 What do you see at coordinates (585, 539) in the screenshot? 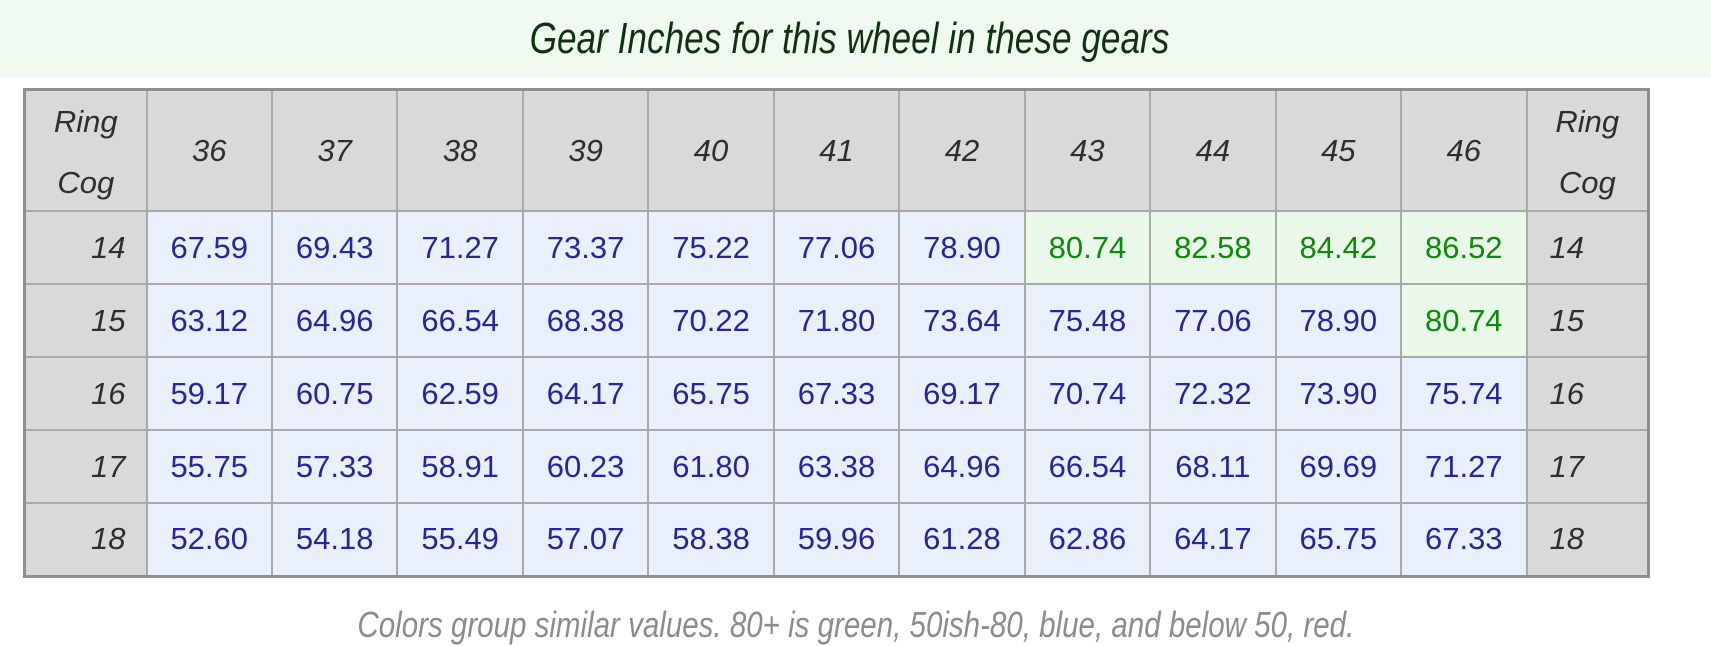
I see `gear-cell-39x18: 57.07` at bounding box center [585, 539].